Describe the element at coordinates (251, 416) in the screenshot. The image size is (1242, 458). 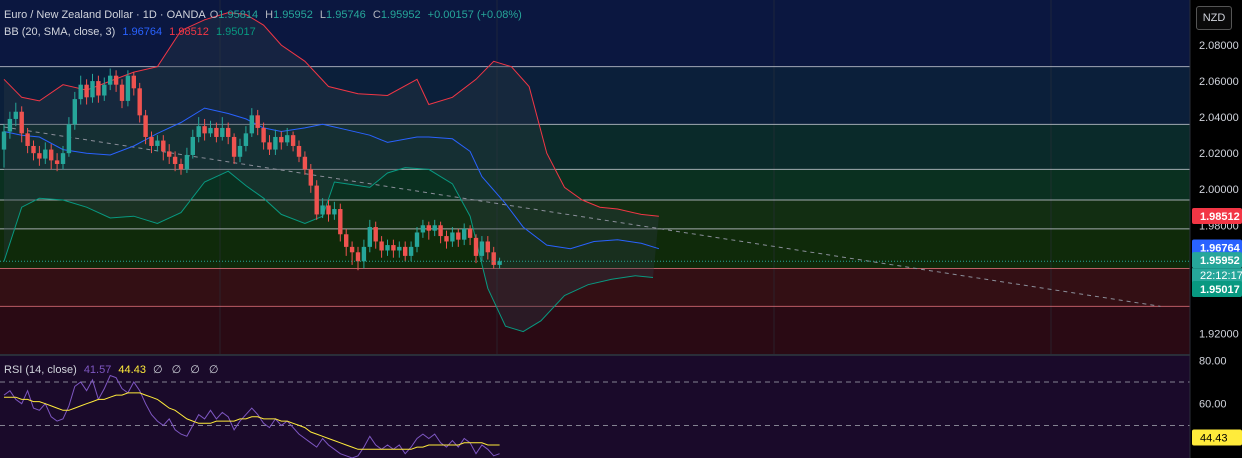
I see `rsi-line` at that location.